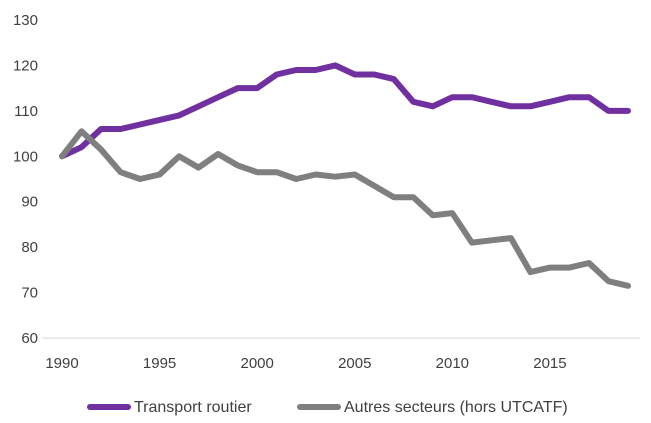  What do you see at coordinates (256, 363) in the screenshot?
I see `x-tick-label: 2000` at bounding box center [256, 363].